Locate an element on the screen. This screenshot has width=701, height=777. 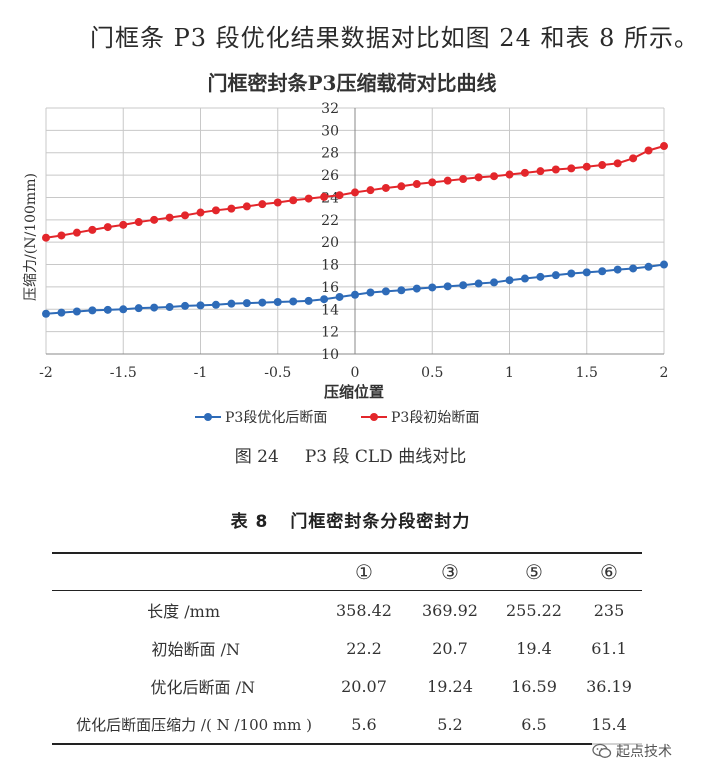
figure-caption-text: P3 段 CLD 曲线对比 is located at coordinates (385, 457).